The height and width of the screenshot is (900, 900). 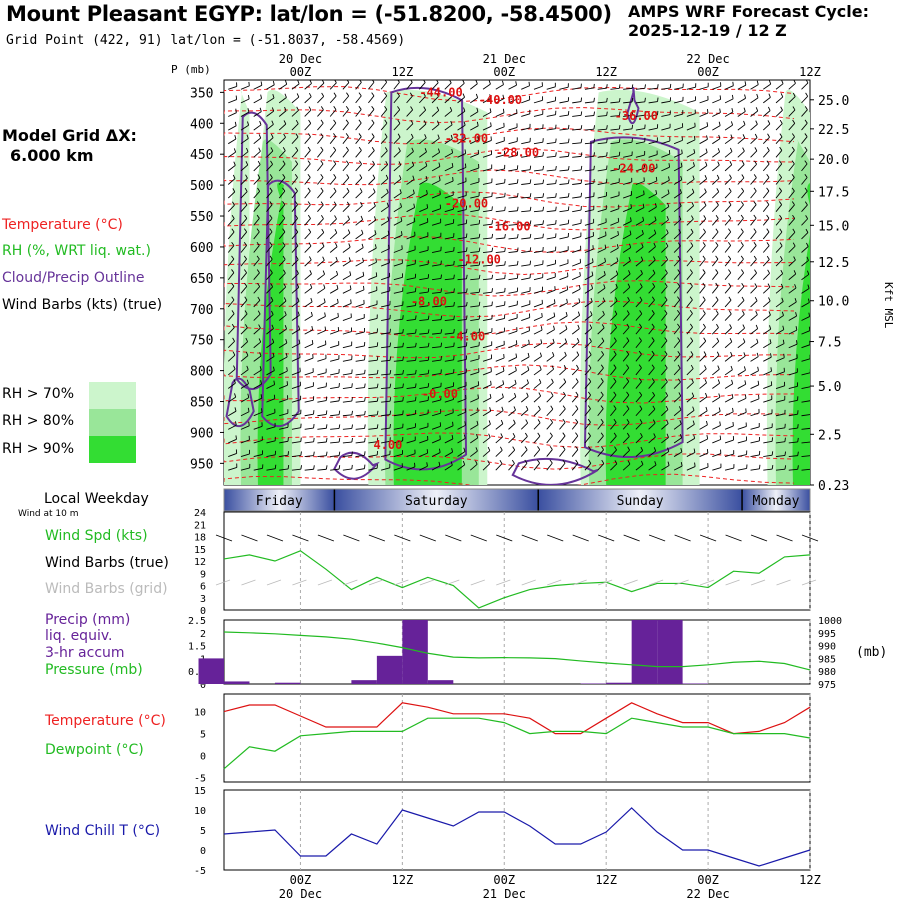 What do you see at coordinates (707, 893) in the screenshot?
I see `bottom-date-label-4: 22 Dec` at bounding box center [707, 893].